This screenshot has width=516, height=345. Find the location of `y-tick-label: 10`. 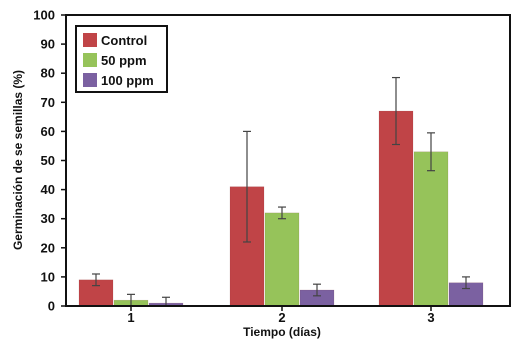

y-tick-label: 10 is located at coordinates (48, 276).